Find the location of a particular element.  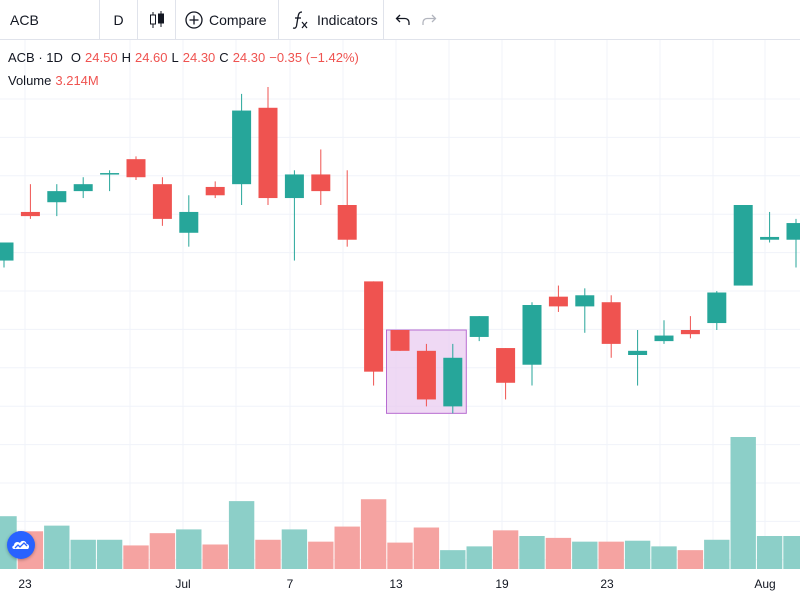

function-icon is located at coordinates (300, 19).